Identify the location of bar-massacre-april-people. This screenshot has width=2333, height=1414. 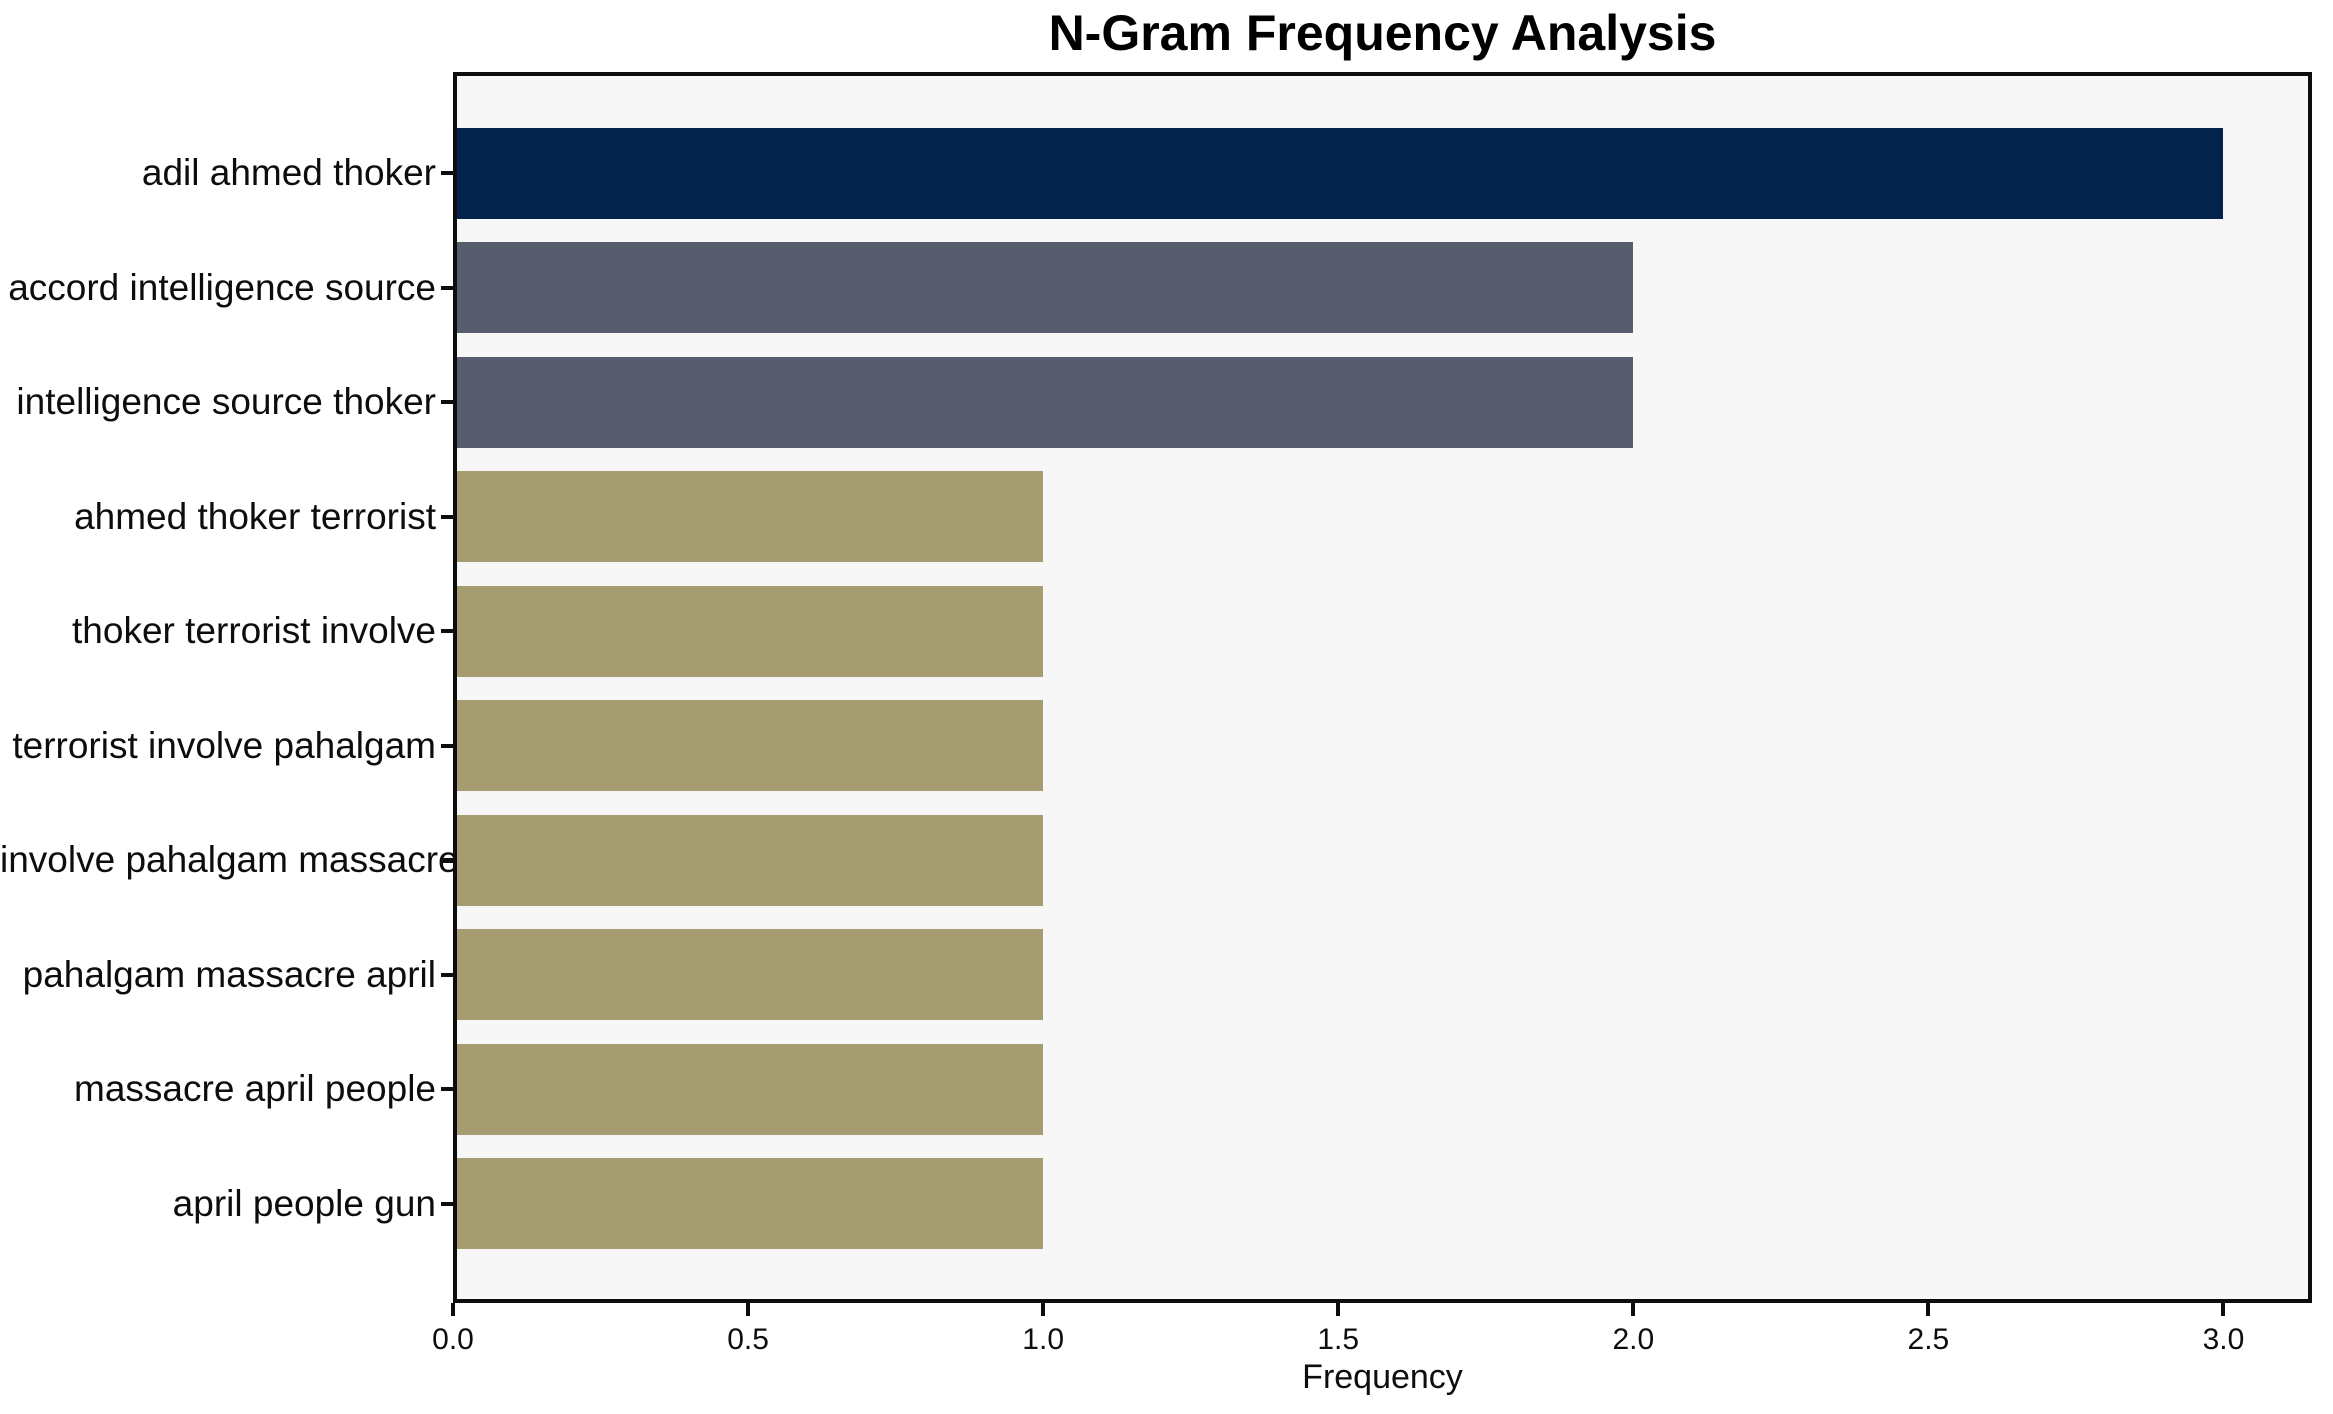
(748, 1089).